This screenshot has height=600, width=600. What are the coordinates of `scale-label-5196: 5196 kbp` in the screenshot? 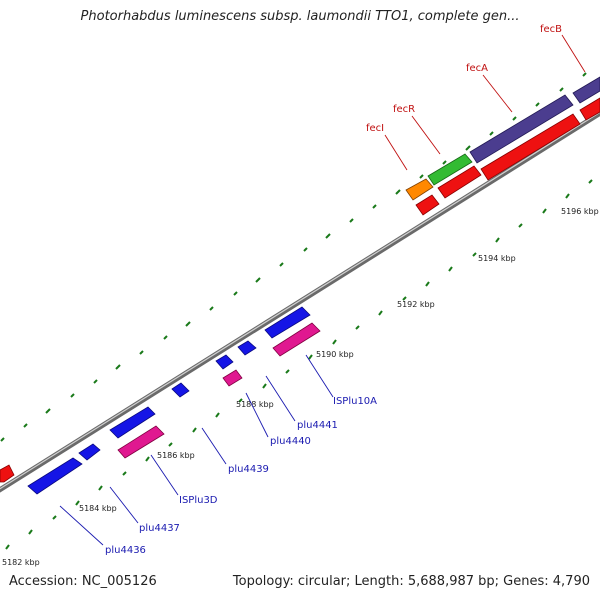 It's located at (580, 211).